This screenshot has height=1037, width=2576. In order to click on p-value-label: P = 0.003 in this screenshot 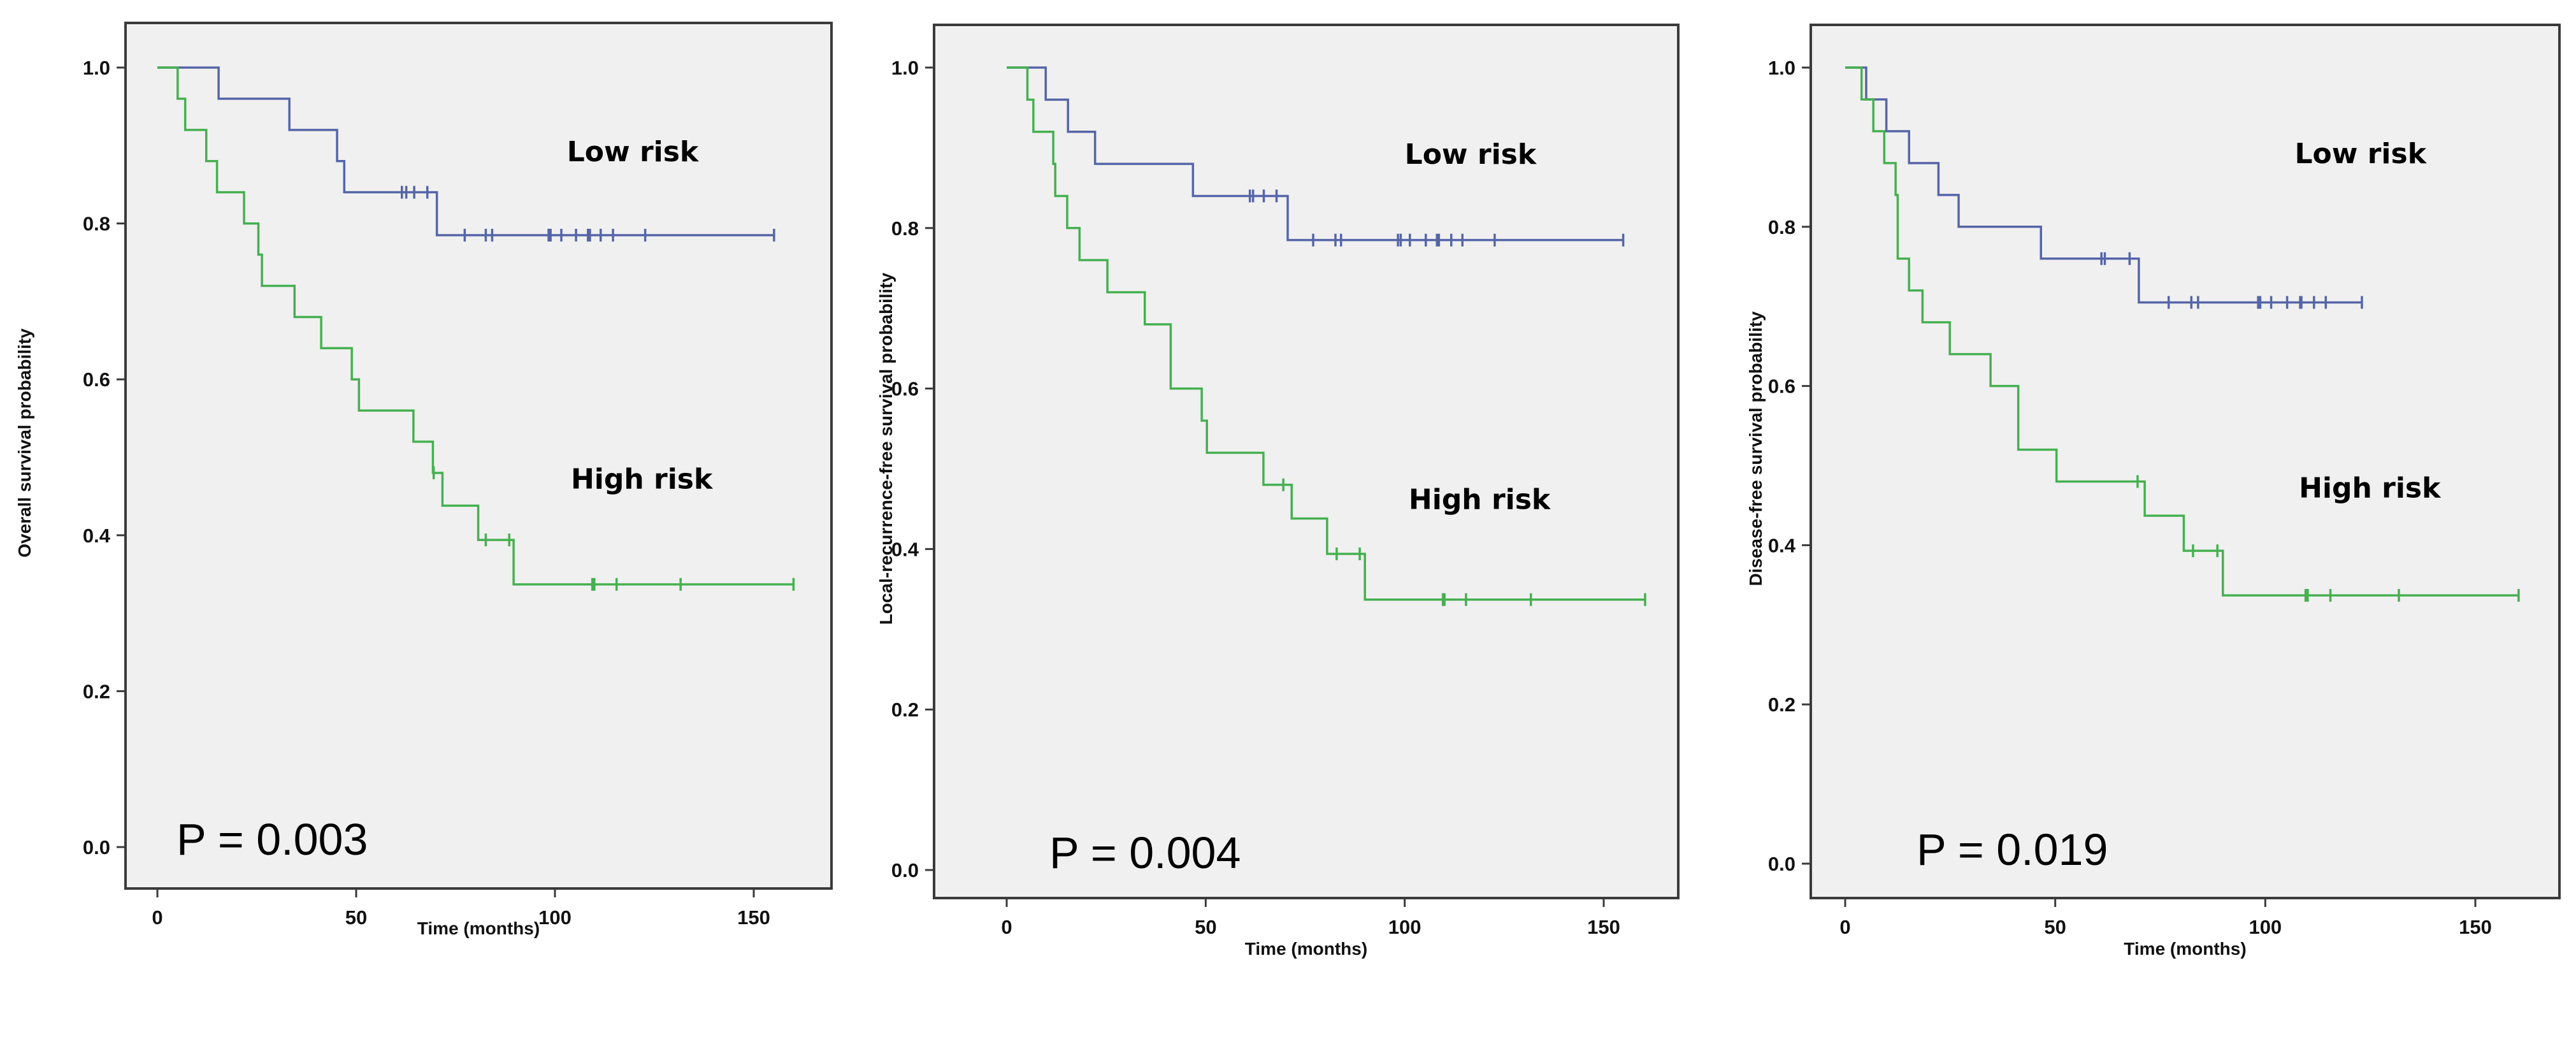, I will do `click(272, 839)`.